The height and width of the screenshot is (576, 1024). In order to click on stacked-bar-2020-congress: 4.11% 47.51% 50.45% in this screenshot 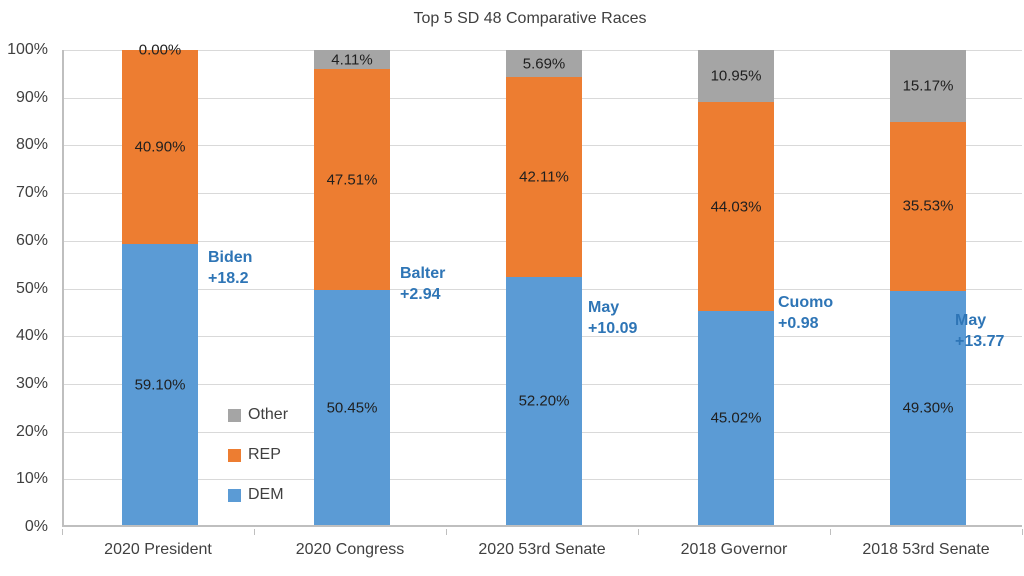, I will do `click(352, 287)`.